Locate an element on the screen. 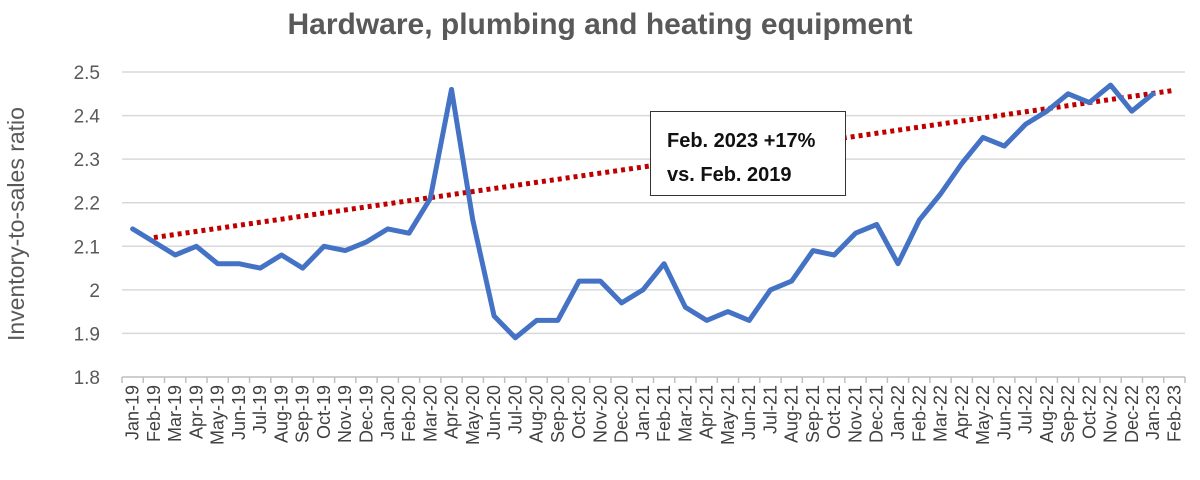  x-tick-label: Nov-21 is located at coordinates (855, 414).